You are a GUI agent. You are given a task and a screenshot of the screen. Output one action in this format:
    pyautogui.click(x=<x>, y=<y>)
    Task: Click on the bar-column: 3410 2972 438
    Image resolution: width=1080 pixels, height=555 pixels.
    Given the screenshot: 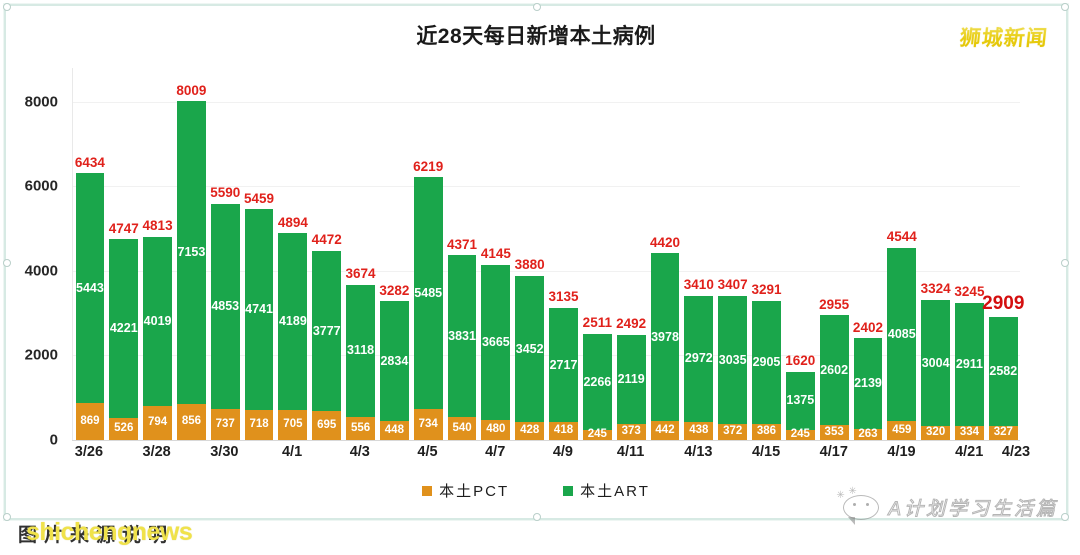 What is the action you would take?
    pyautogui.click(x=699, y=254)
    